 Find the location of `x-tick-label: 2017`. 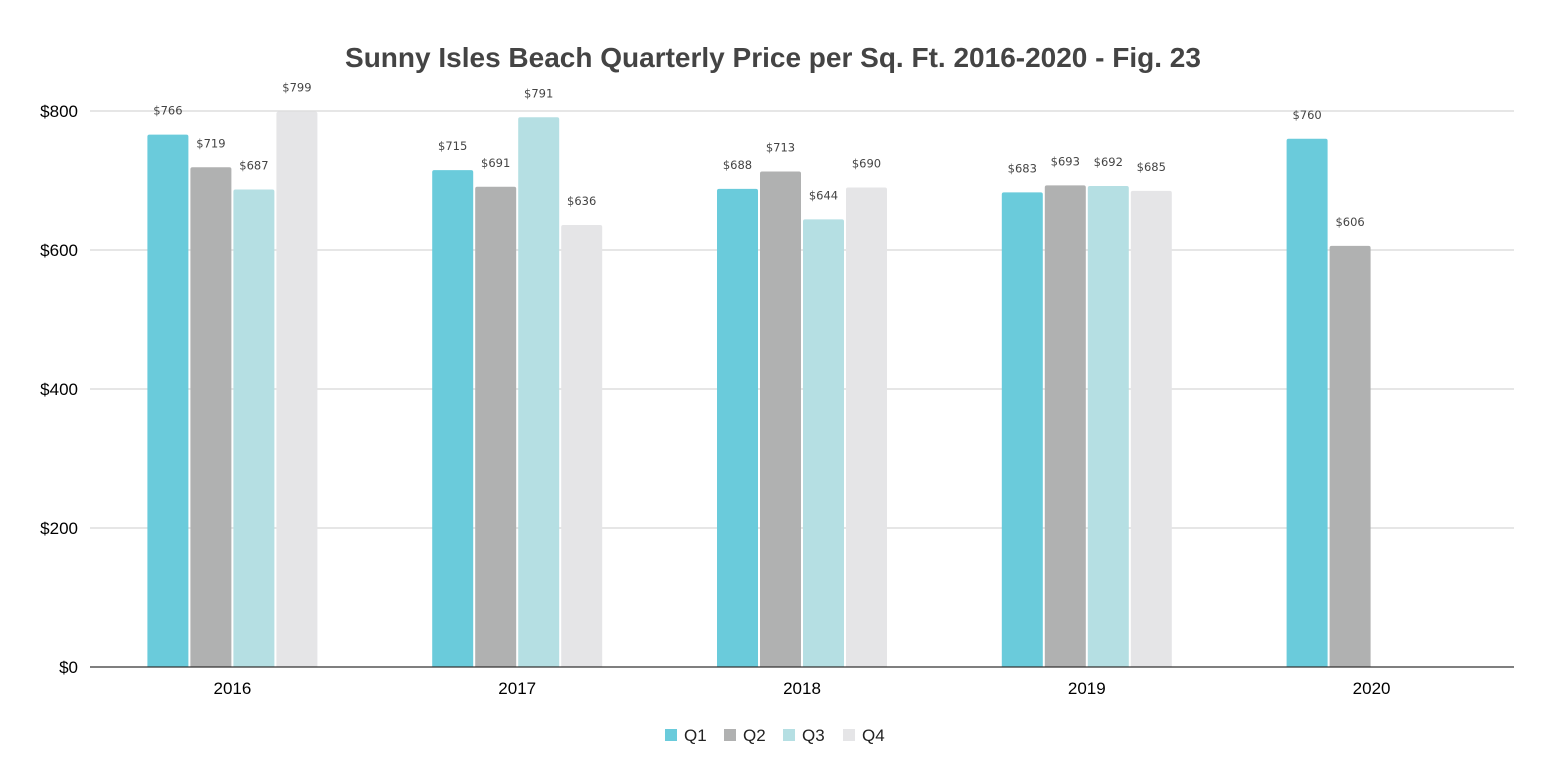

x-tick-label: 2017 is located at coordinates (517, 688).